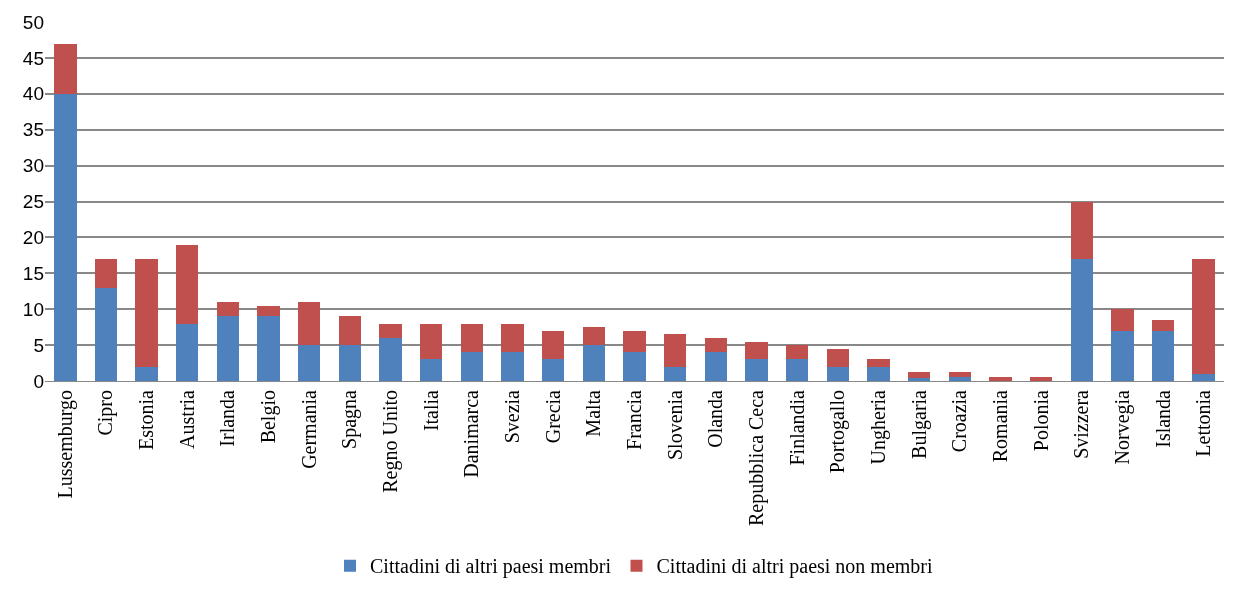 The image size is (1239, 597). What do you see at coordinates (878, 427) in the screenshot?
I see `x-tick-label: Ungheria` at bounding box center [878, 427].